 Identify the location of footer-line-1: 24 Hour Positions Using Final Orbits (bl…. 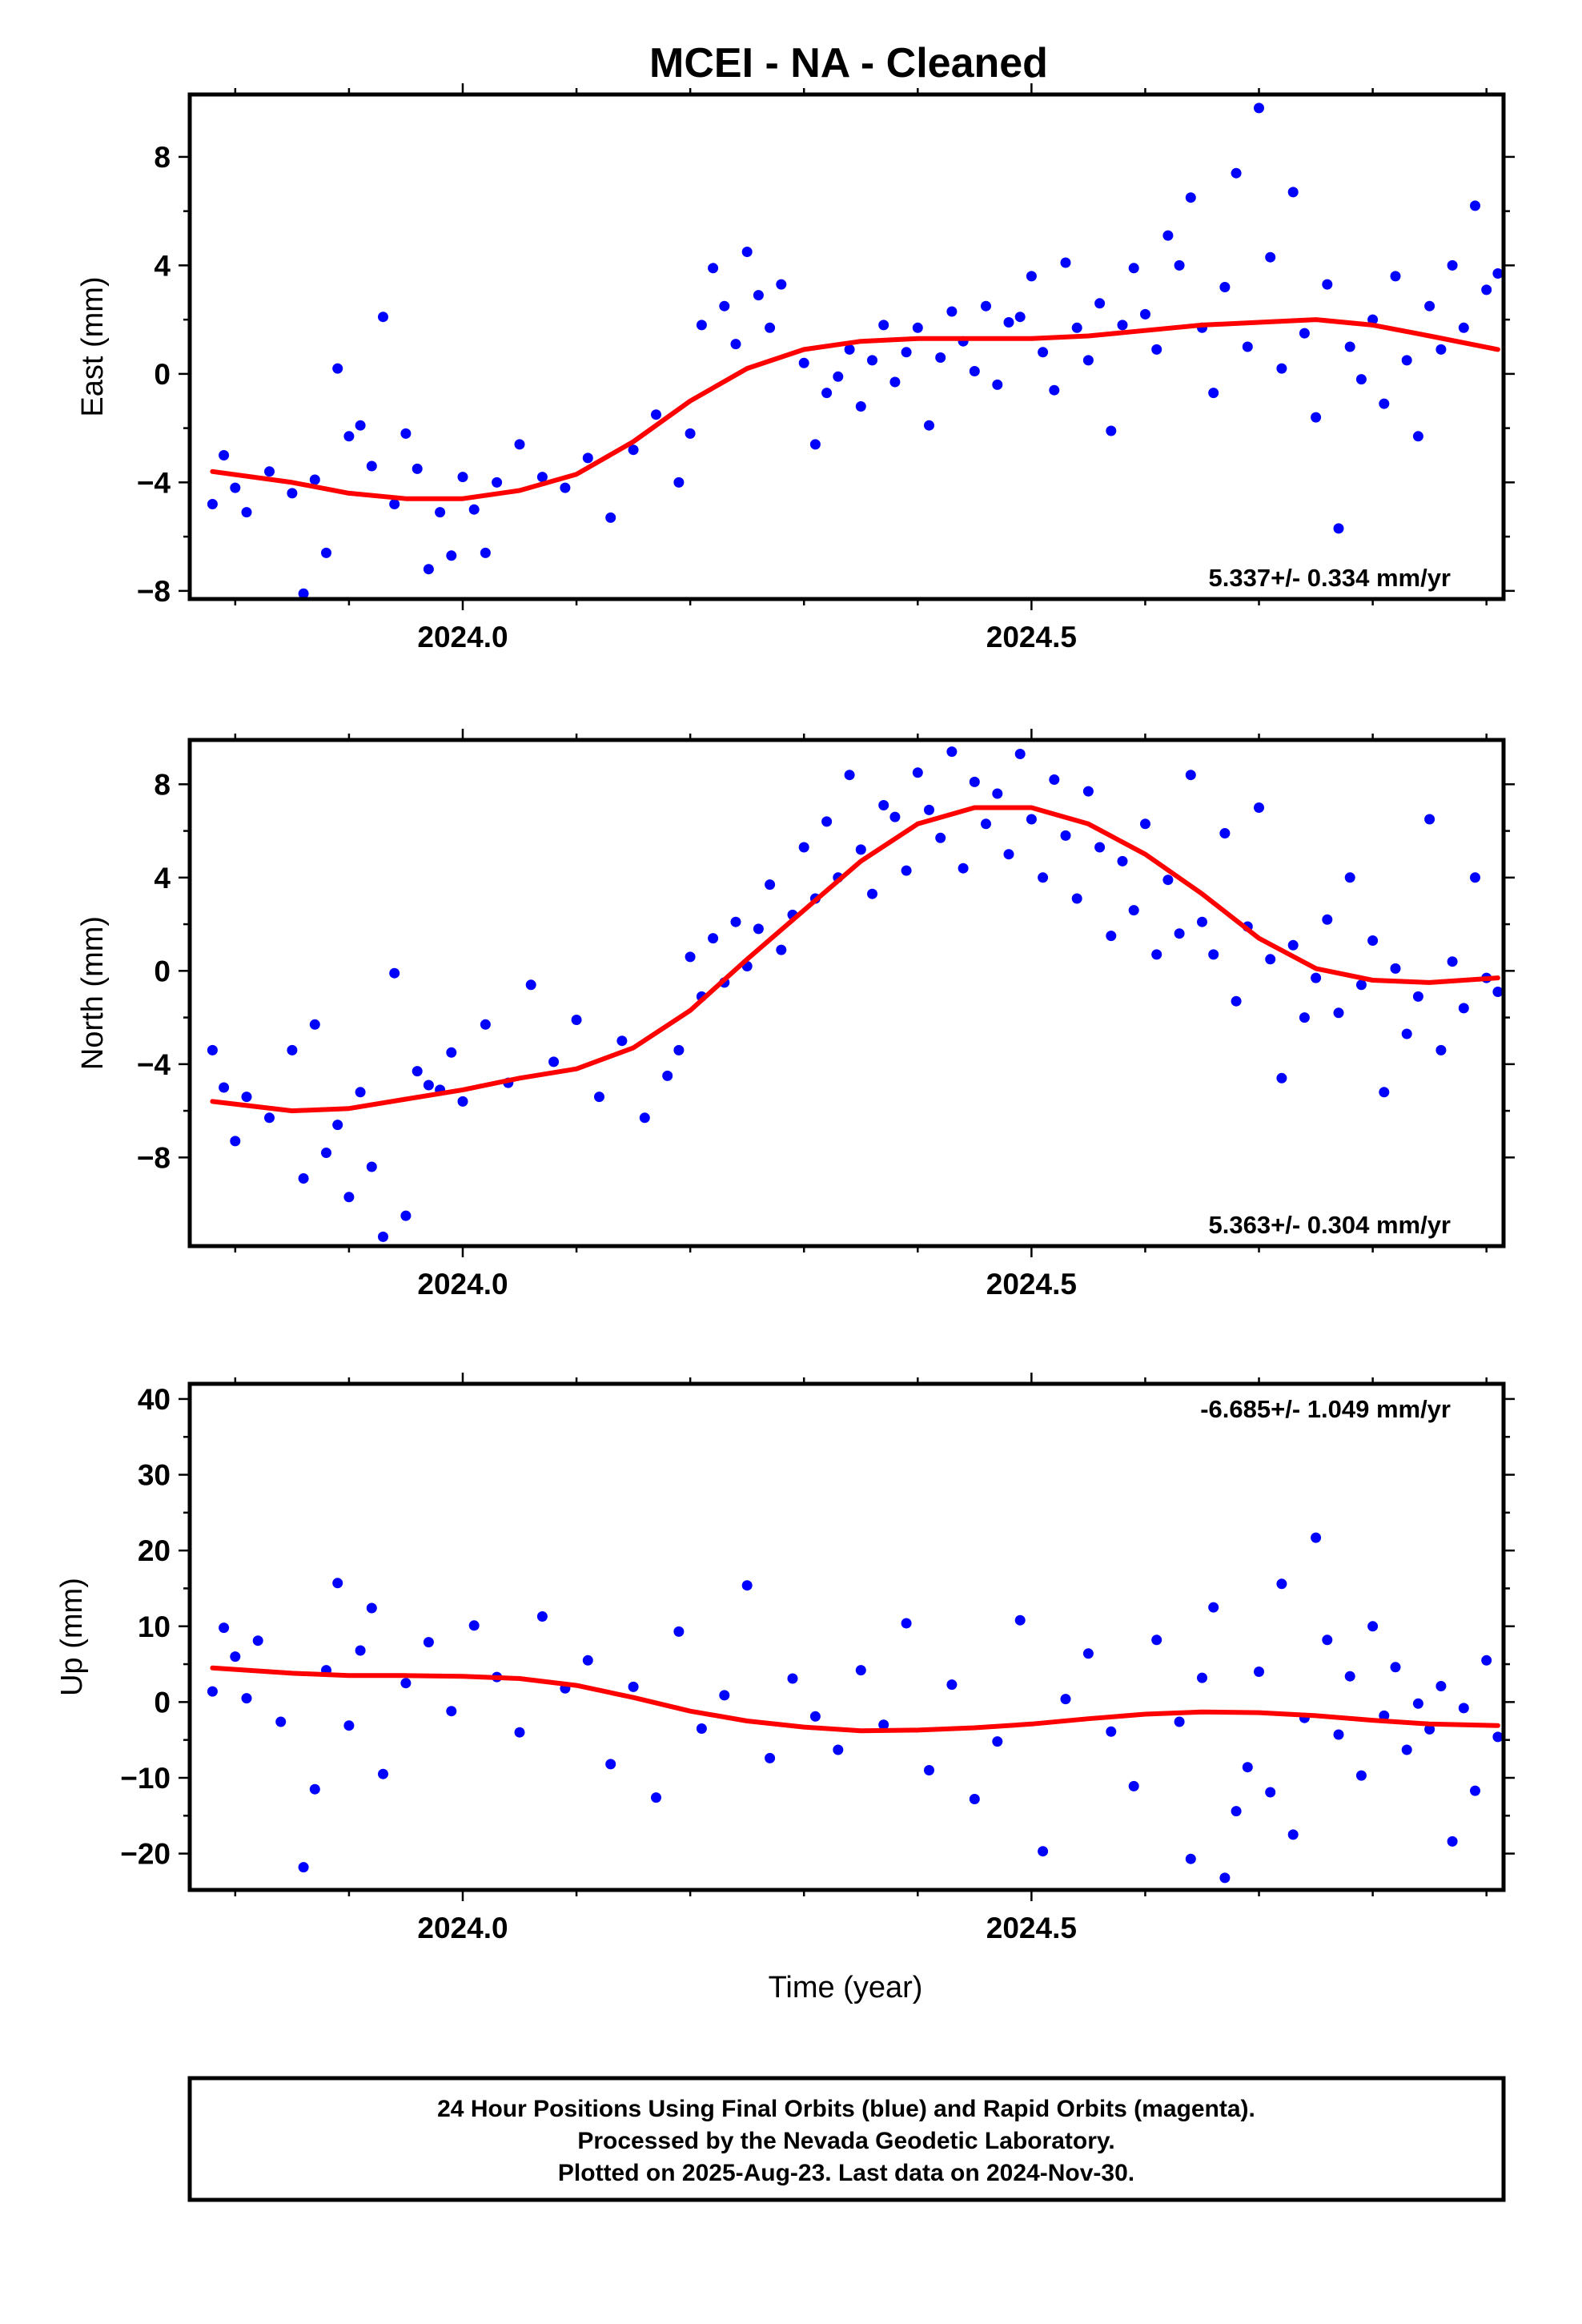
(846, 2109).